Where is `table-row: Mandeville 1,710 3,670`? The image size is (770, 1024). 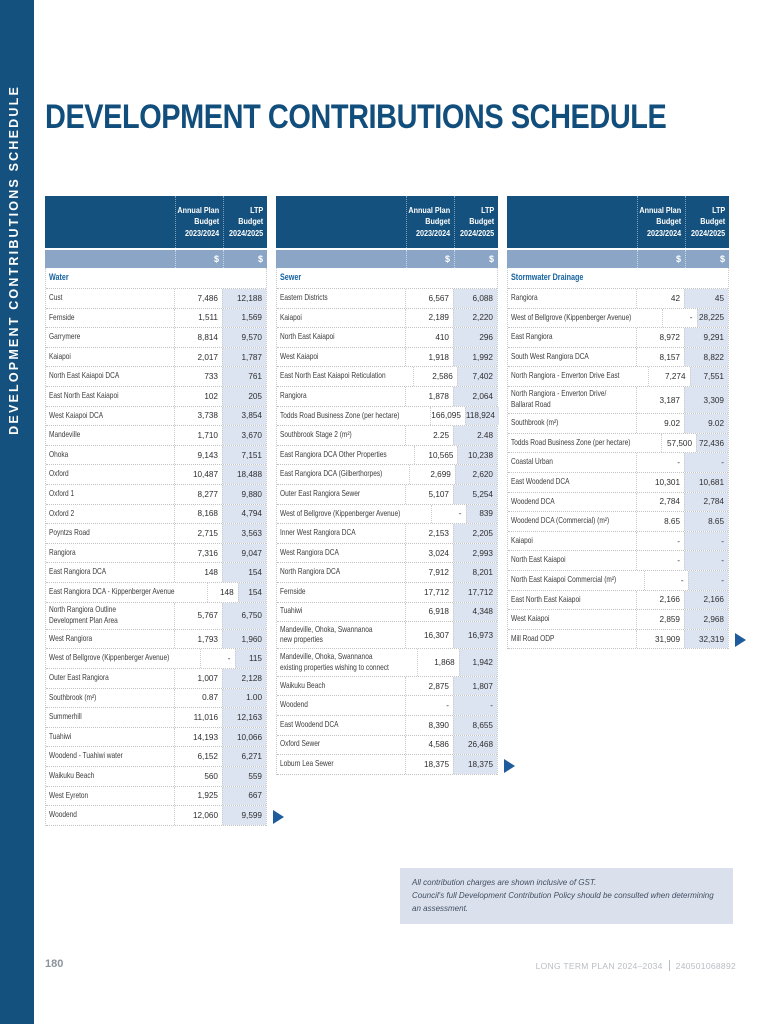 table-row: Mandeville 1,710 3,670 is located at coordinates (156, 436).